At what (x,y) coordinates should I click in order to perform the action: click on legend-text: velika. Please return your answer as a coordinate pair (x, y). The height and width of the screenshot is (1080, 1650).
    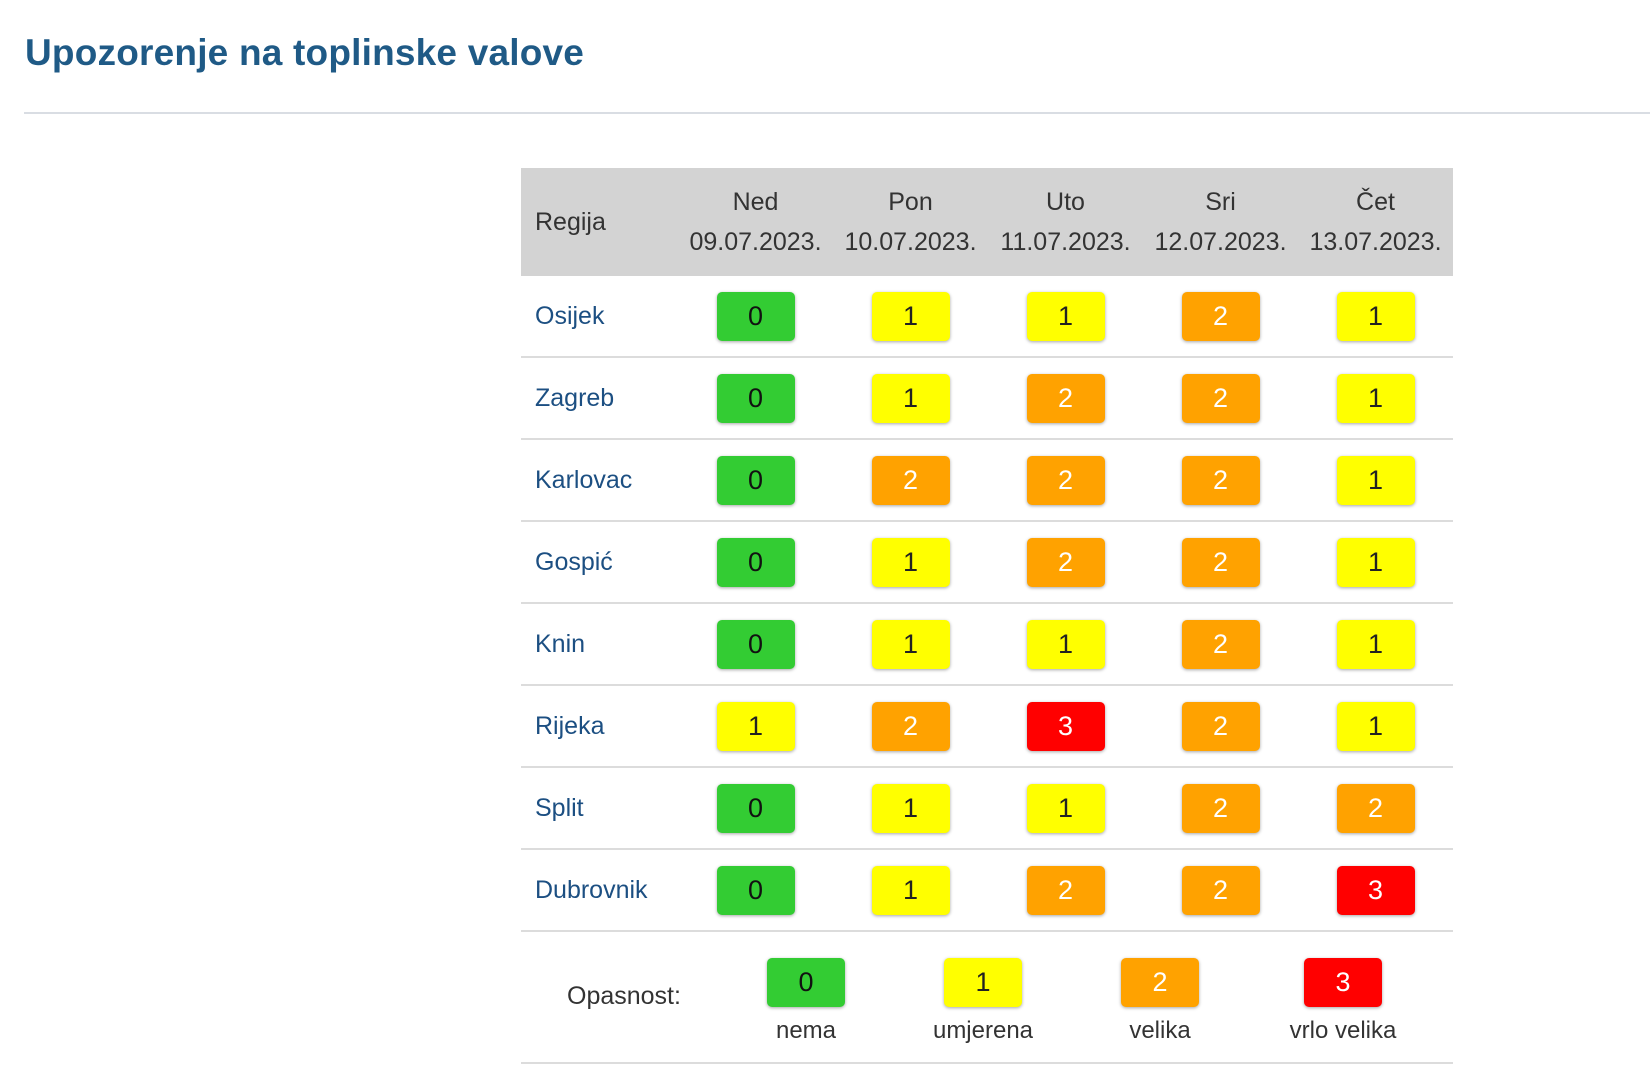
    Looking at the image, I should click on (1160, 1030).